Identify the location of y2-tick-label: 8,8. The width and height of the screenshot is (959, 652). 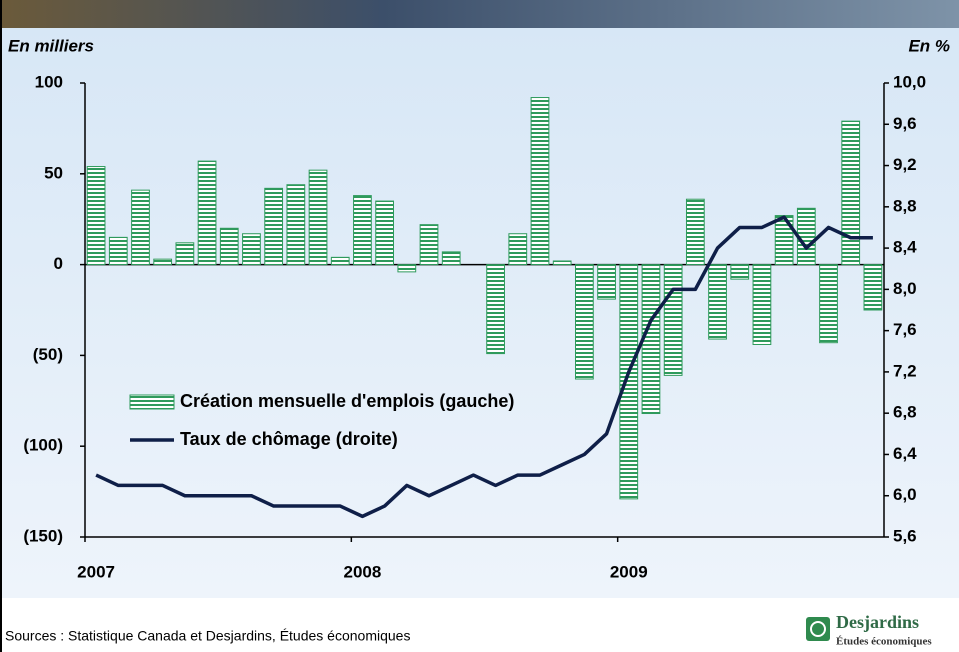
(905, 205).